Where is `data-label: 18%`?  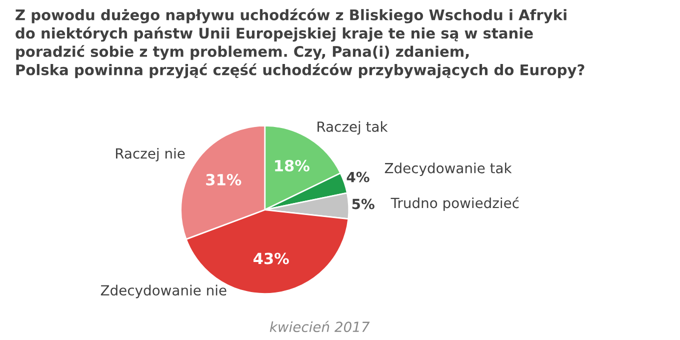
data-label: 18% is located at coordinates (292, 166).